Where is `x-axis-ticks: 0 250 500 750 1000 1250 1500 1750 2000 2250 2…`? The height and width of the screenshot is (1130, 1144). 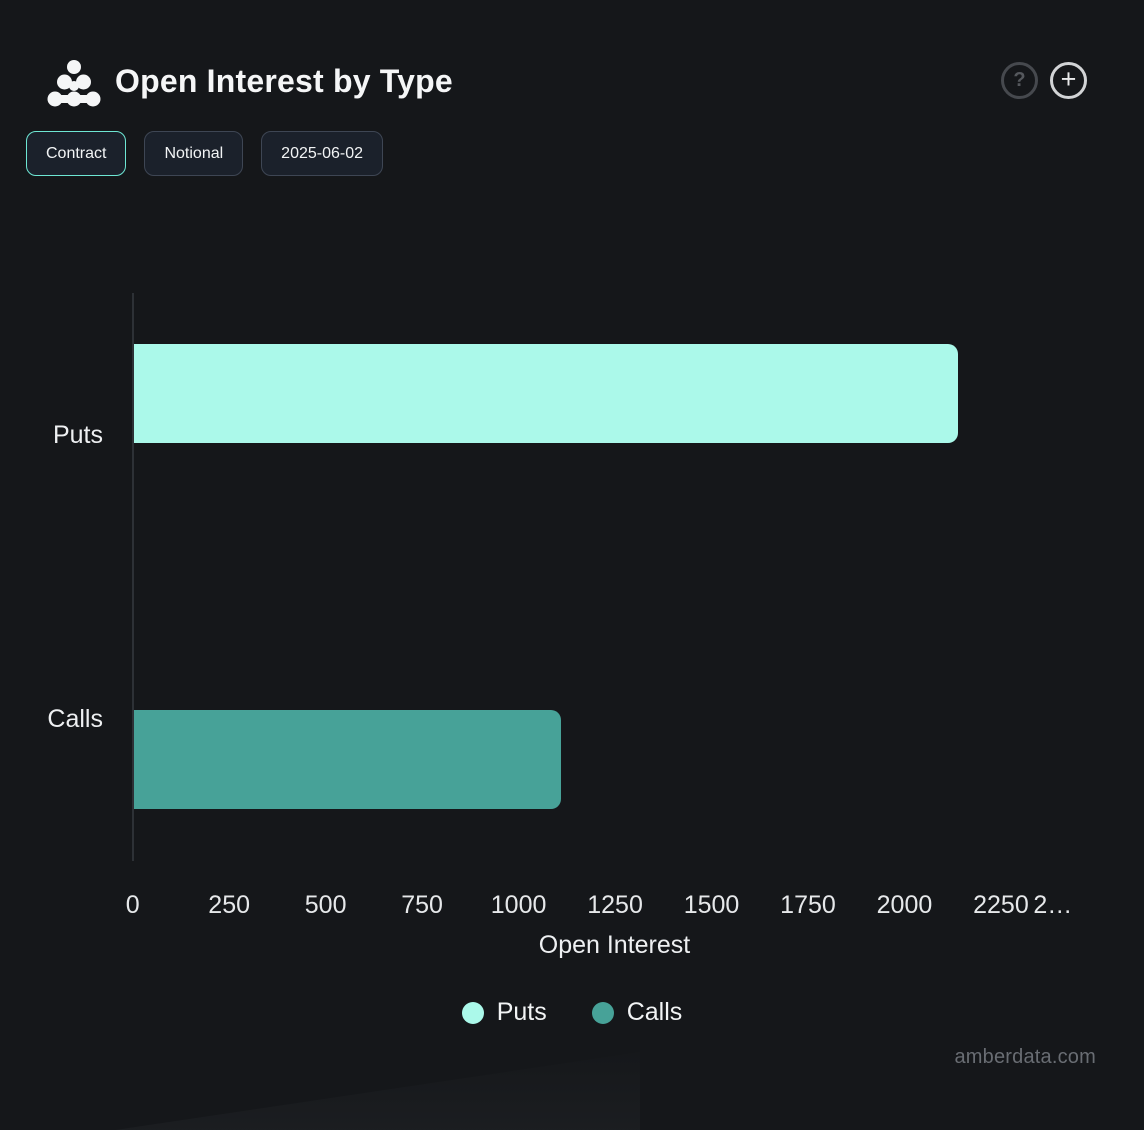
x-axis-ticks: 0 250 500 750 1000 1250 1500 1750 2000 2250 2… is located at coordinates (572, 907).